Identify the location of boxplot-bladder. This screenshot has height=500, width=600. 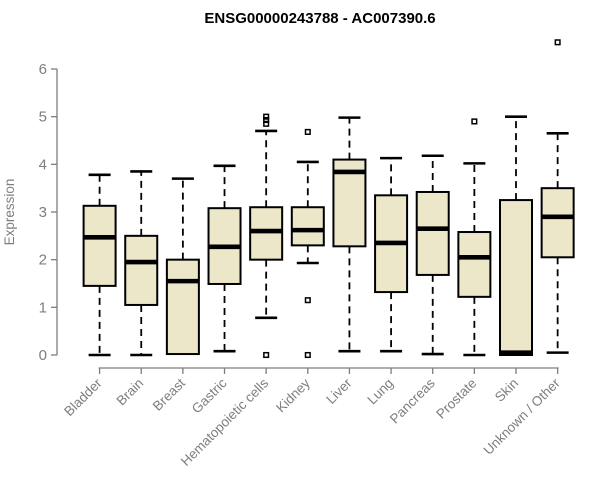
(99, 265).